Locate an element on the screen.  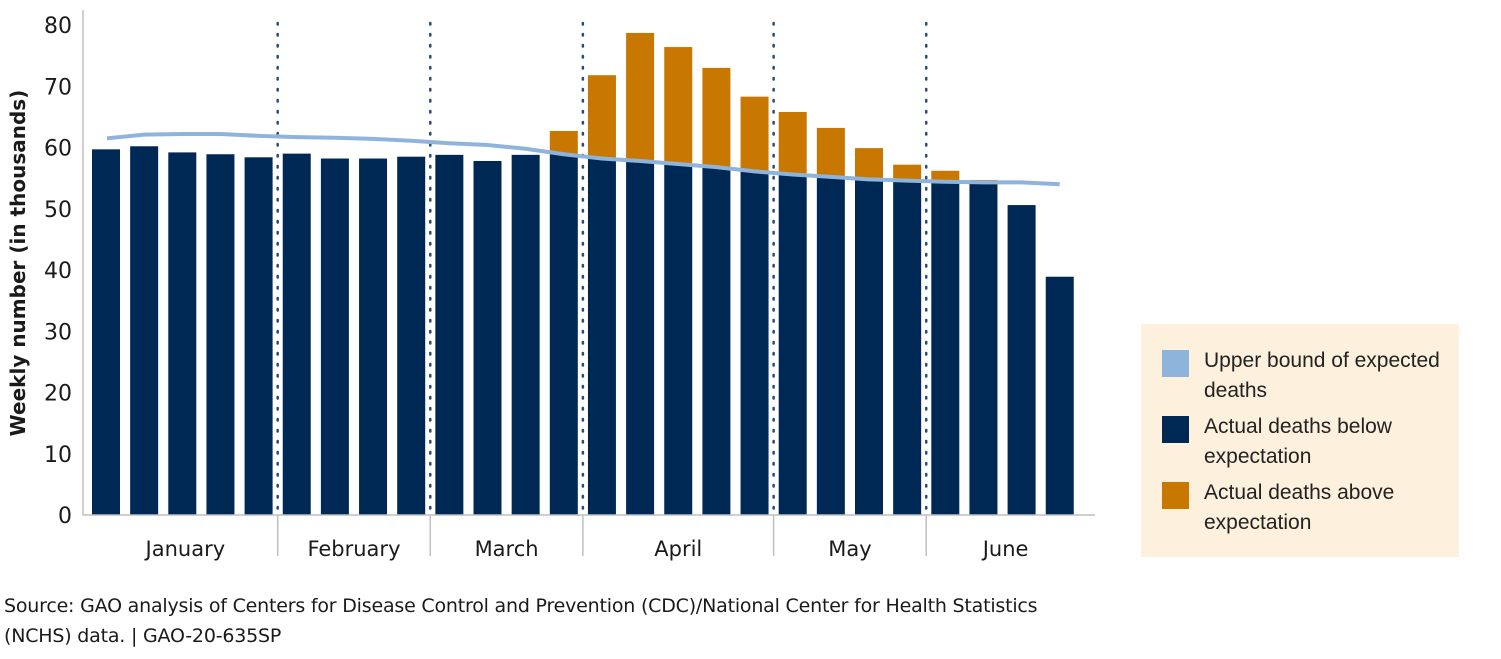
legend-item-above: Actual deaths above expectation is located at coordinates (1310, 508).